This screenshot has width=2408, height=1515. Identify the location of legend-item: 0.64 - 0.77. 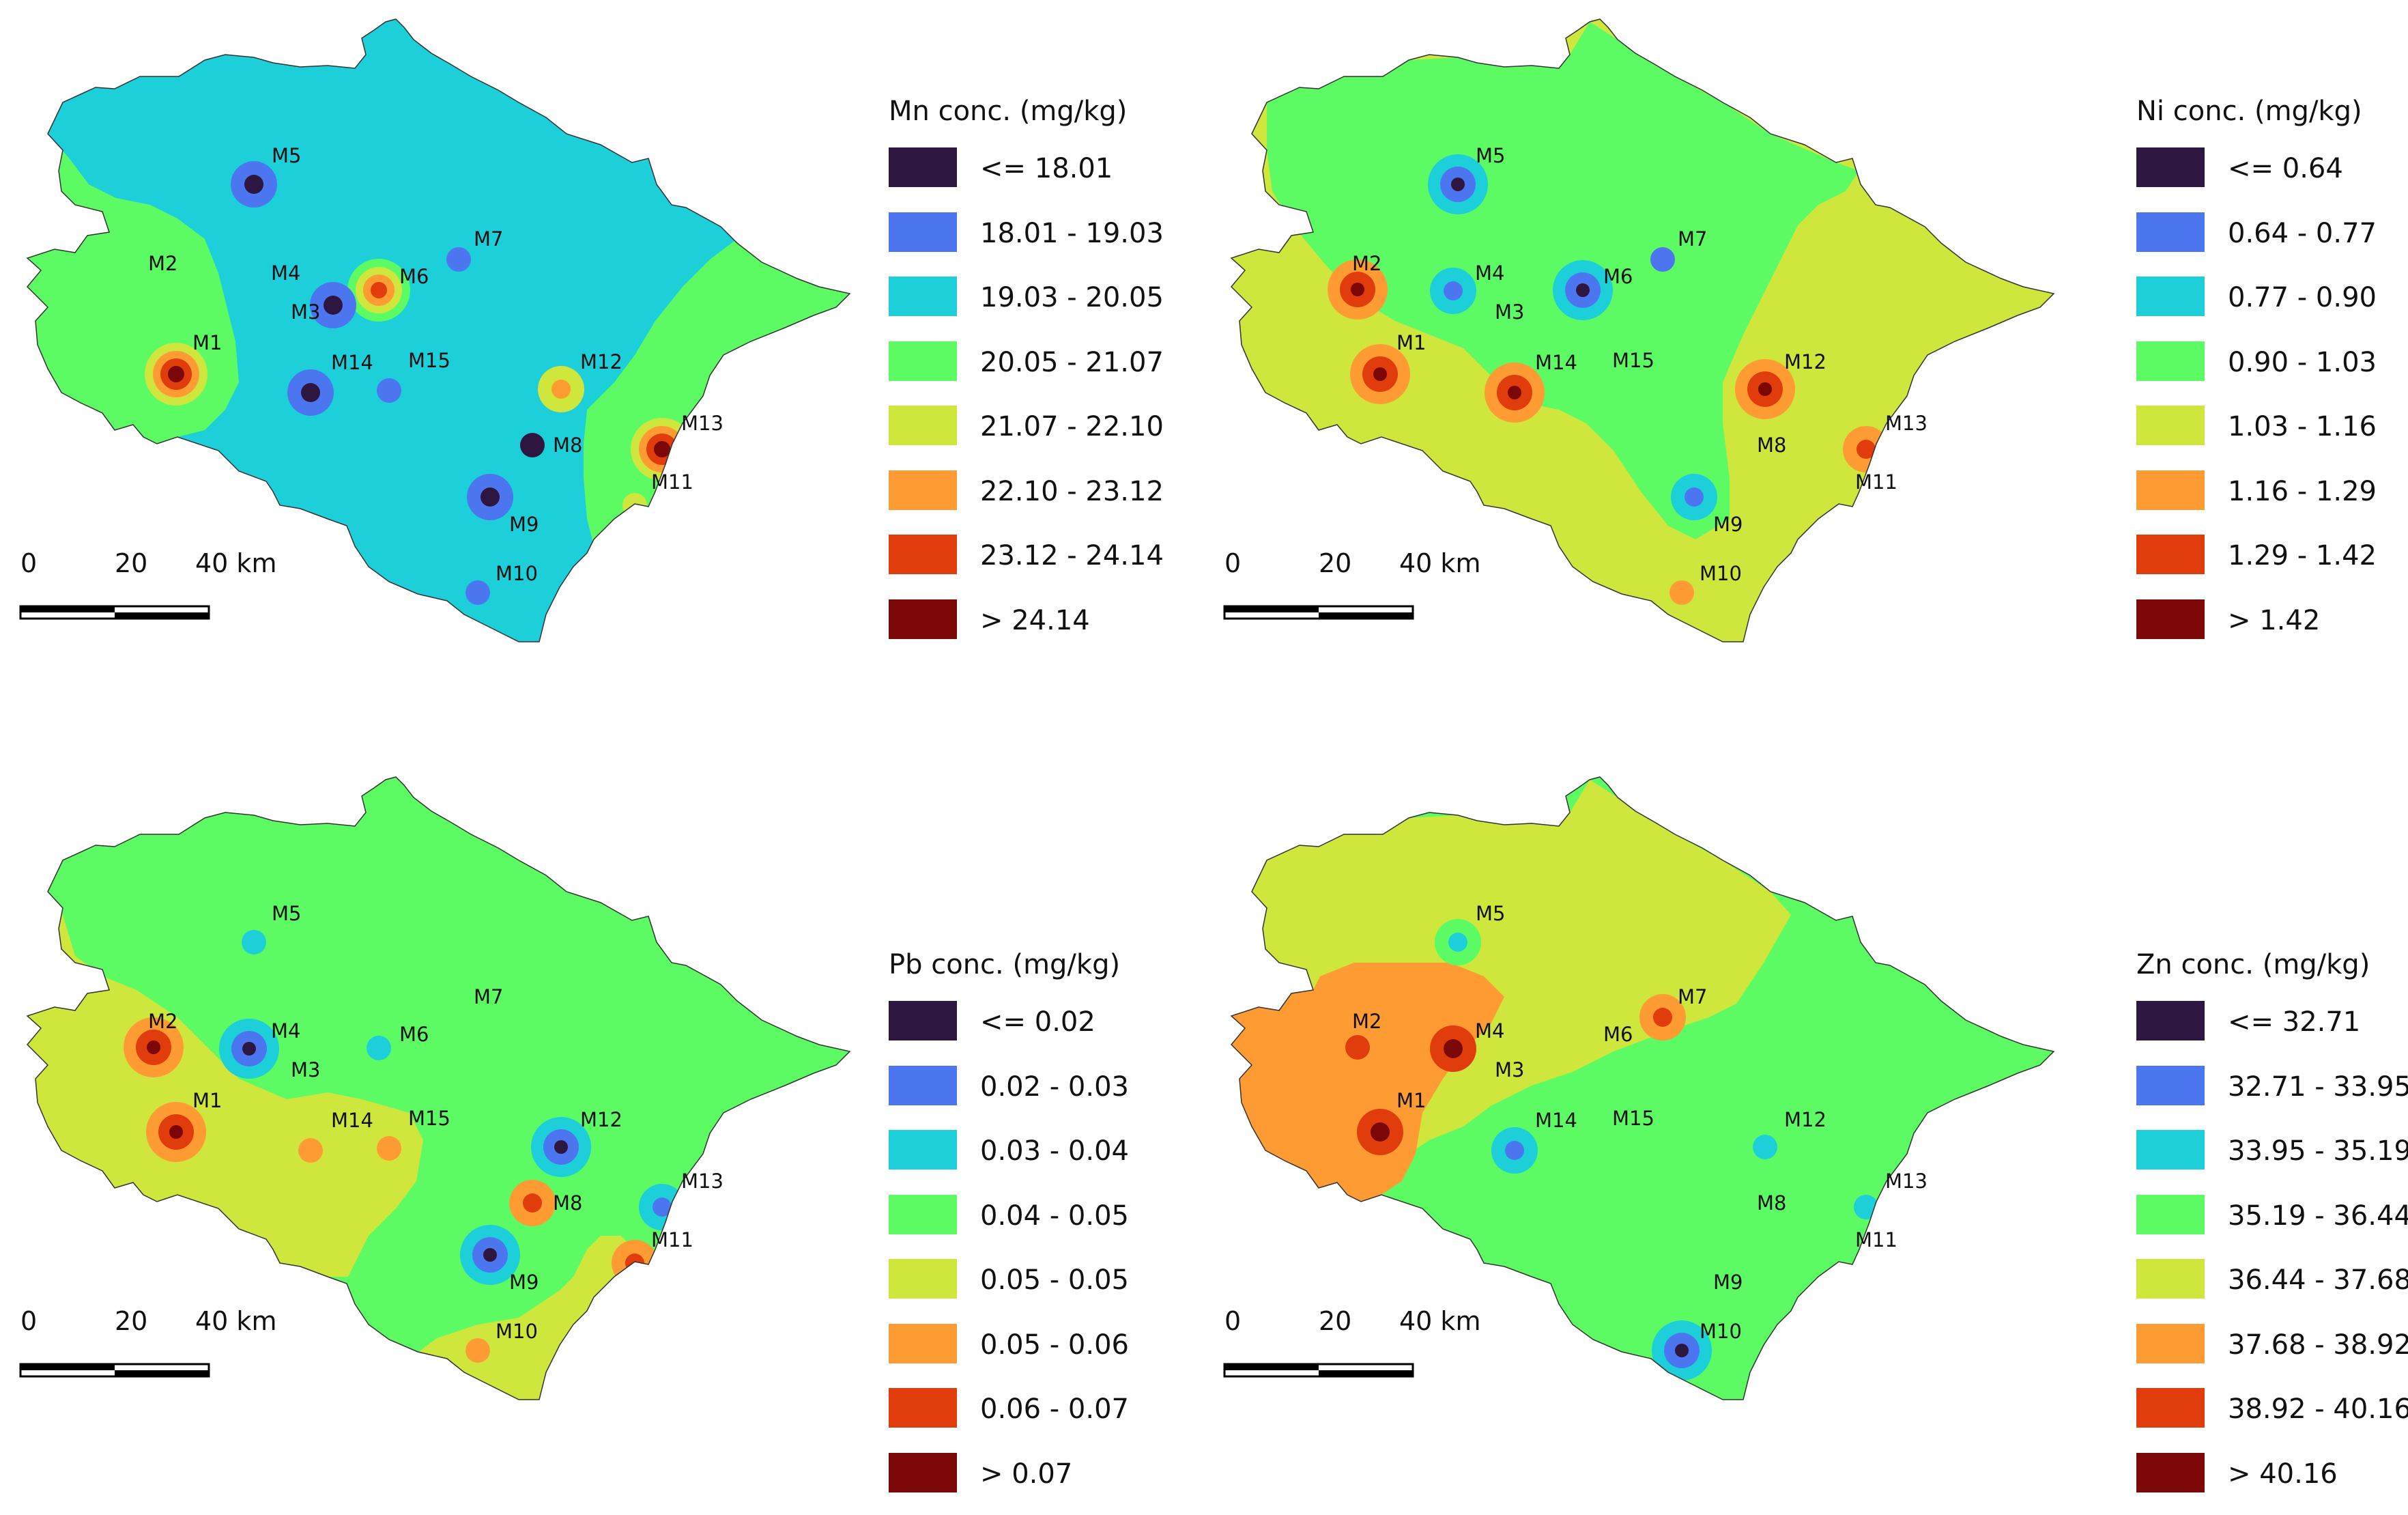
(2272, 232).